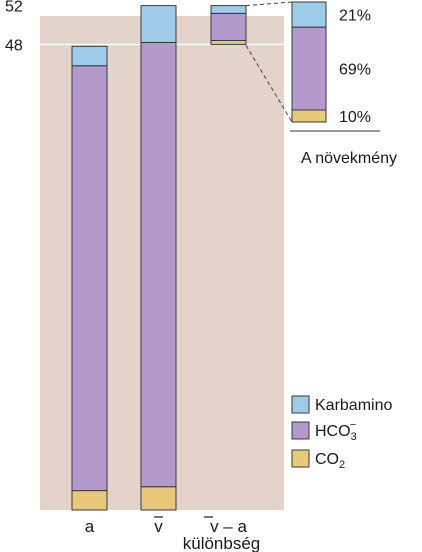 Image resolution: width=422 pixels, height=552 pixels. I want to click on legend: Karbamino HCO3− CO2, so click(341, 433).